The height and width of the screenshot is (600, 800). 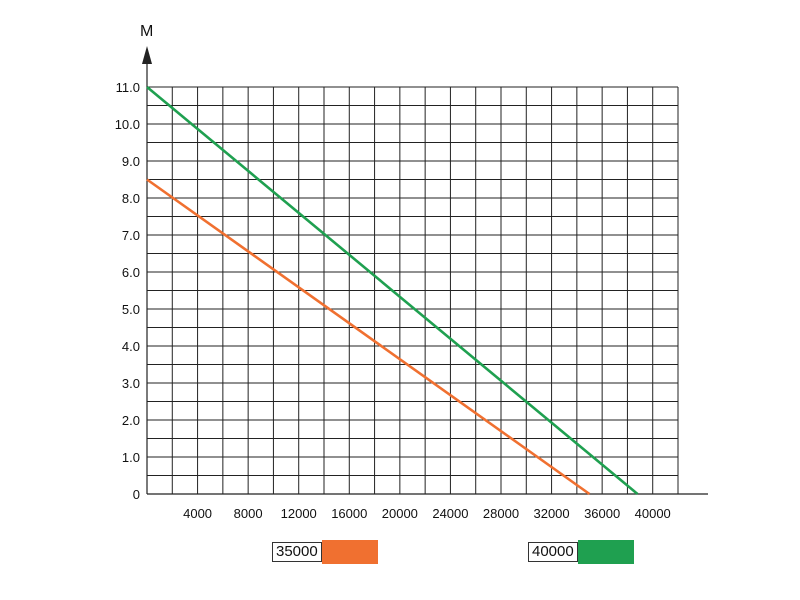 I want to click on y-tick-label: 2.0, so click(x=131, y=420).